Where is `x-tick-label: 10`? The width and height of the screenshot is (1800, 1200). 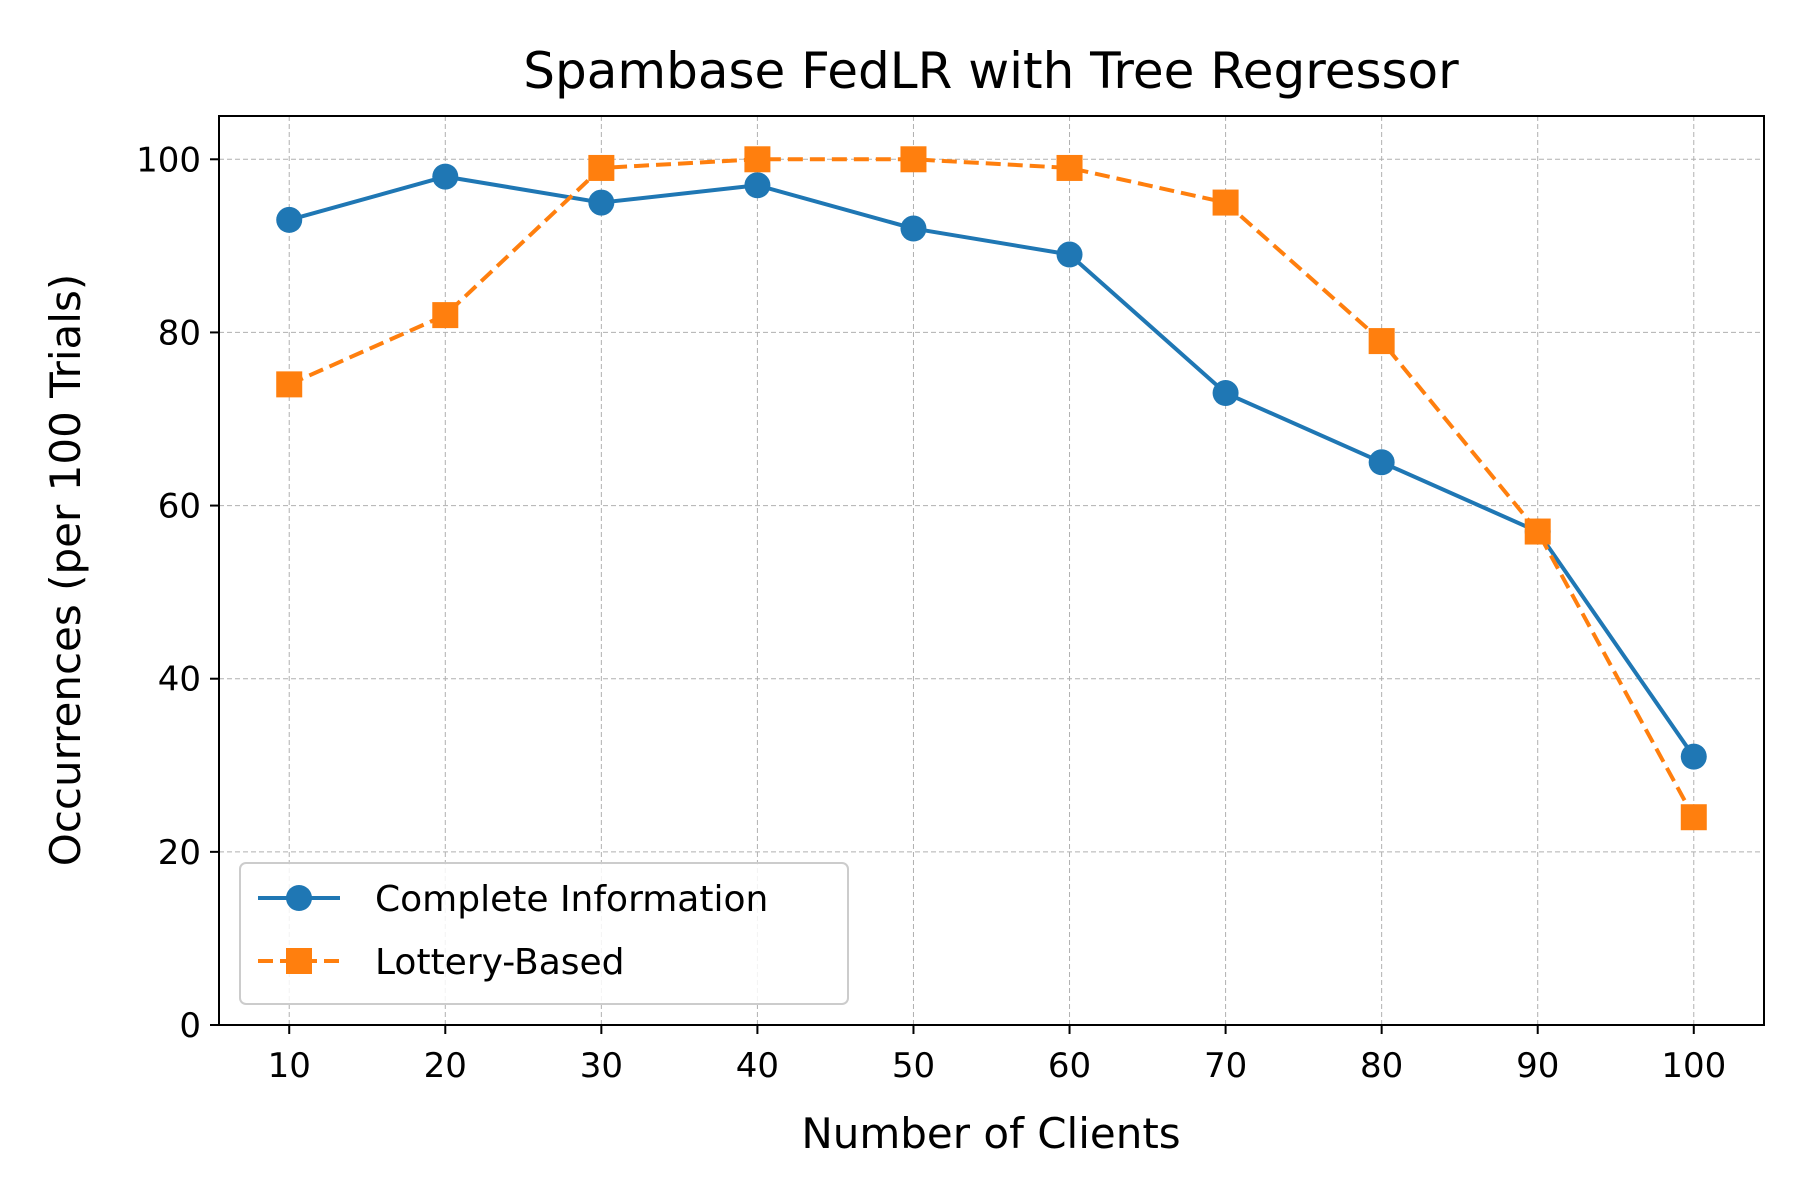 x-tick-label: 10 is located at coordinates (289, 1066).